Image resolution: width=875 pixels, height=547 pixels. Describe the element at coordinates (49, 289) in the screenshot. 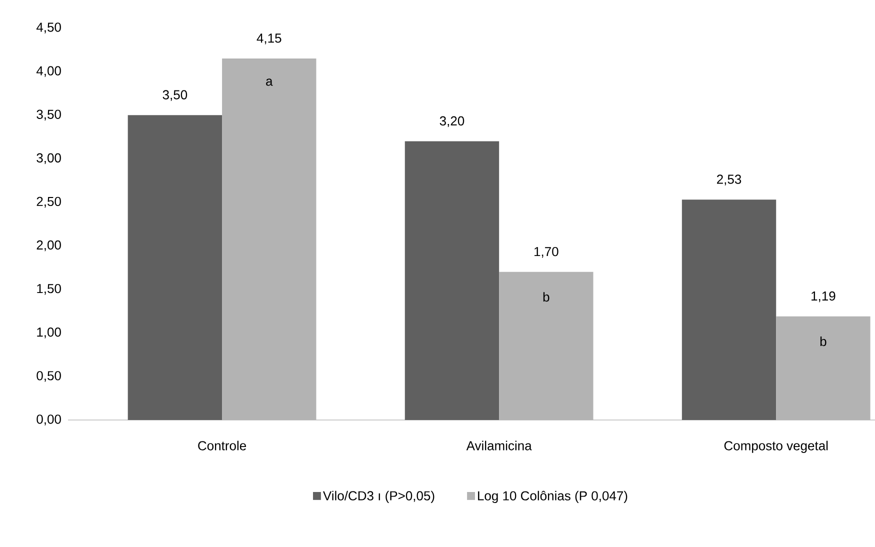

I see `y-tick-label: 1,50` at that location.